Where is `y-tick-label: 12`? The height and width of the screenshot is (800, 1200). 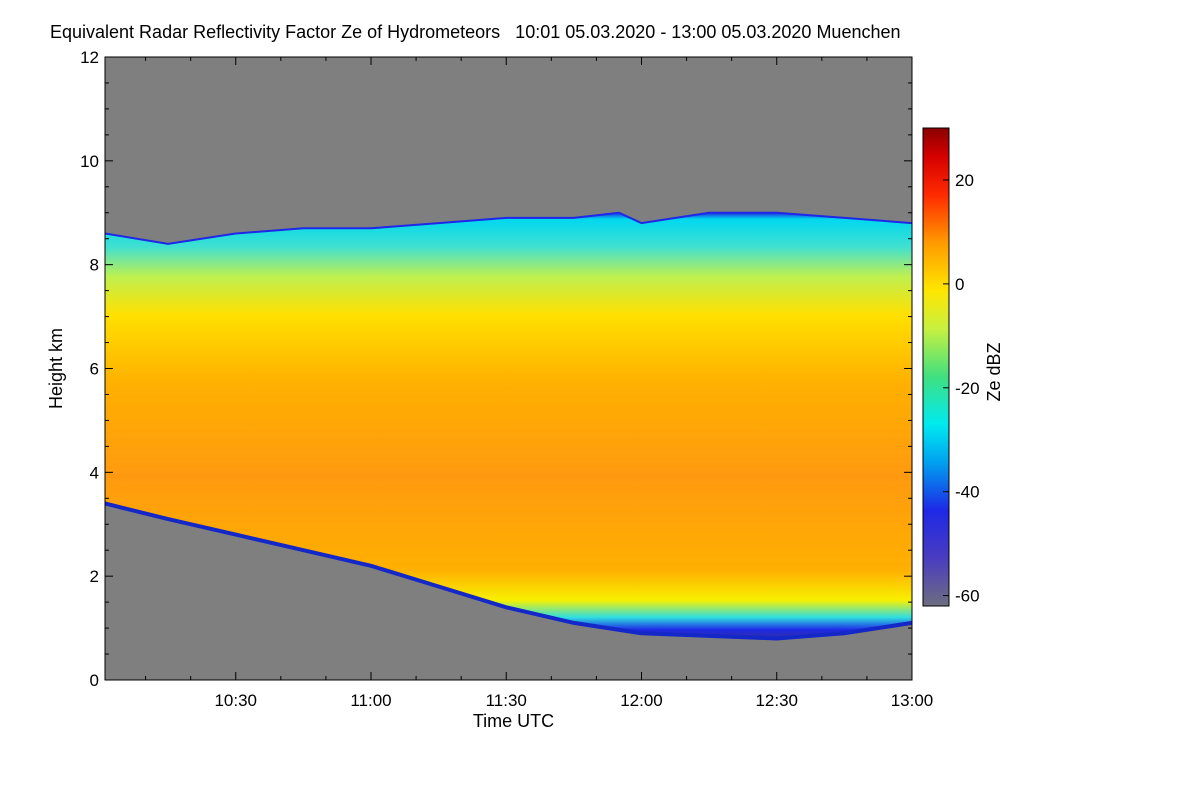
y-tick-label: 12 is located at coordinates (89, 57).